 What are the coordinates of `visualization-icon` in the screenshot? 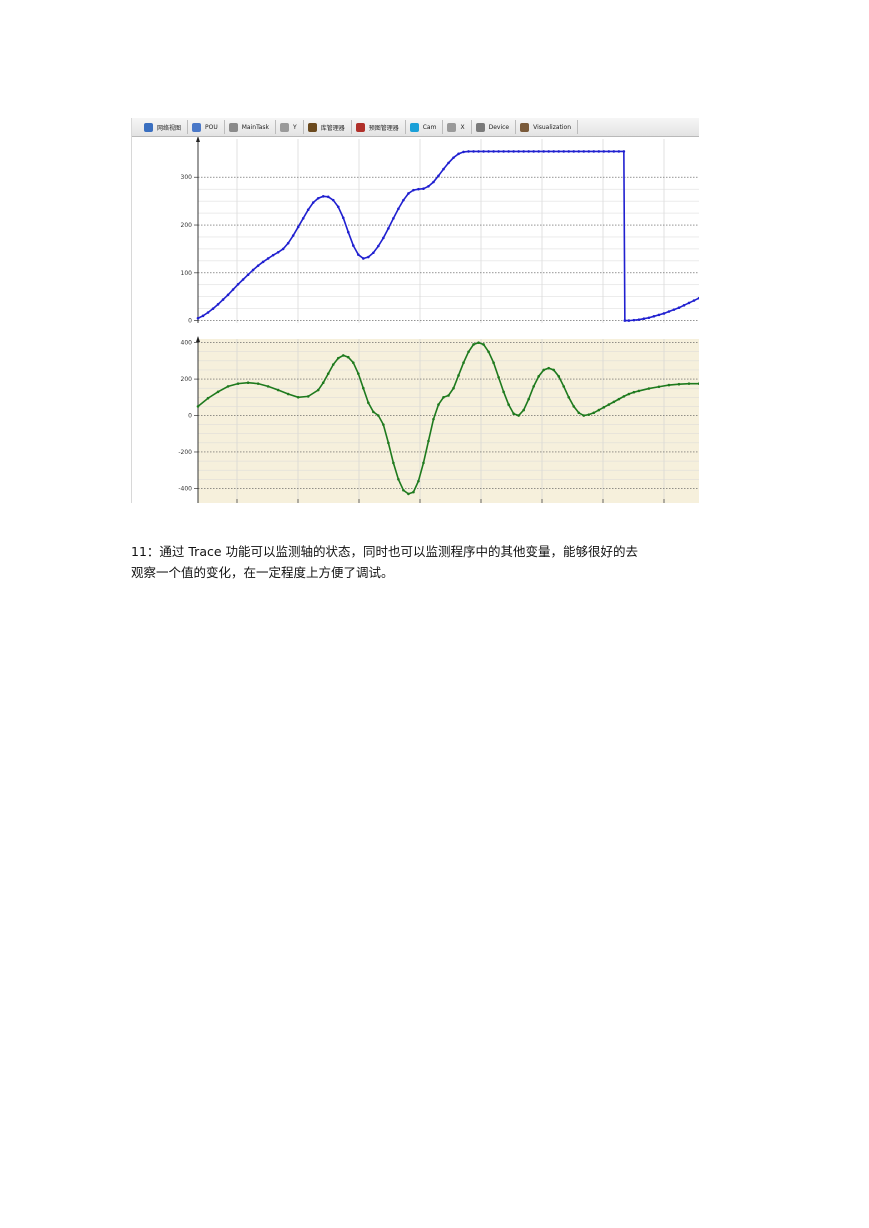 It's located at (525, 127).